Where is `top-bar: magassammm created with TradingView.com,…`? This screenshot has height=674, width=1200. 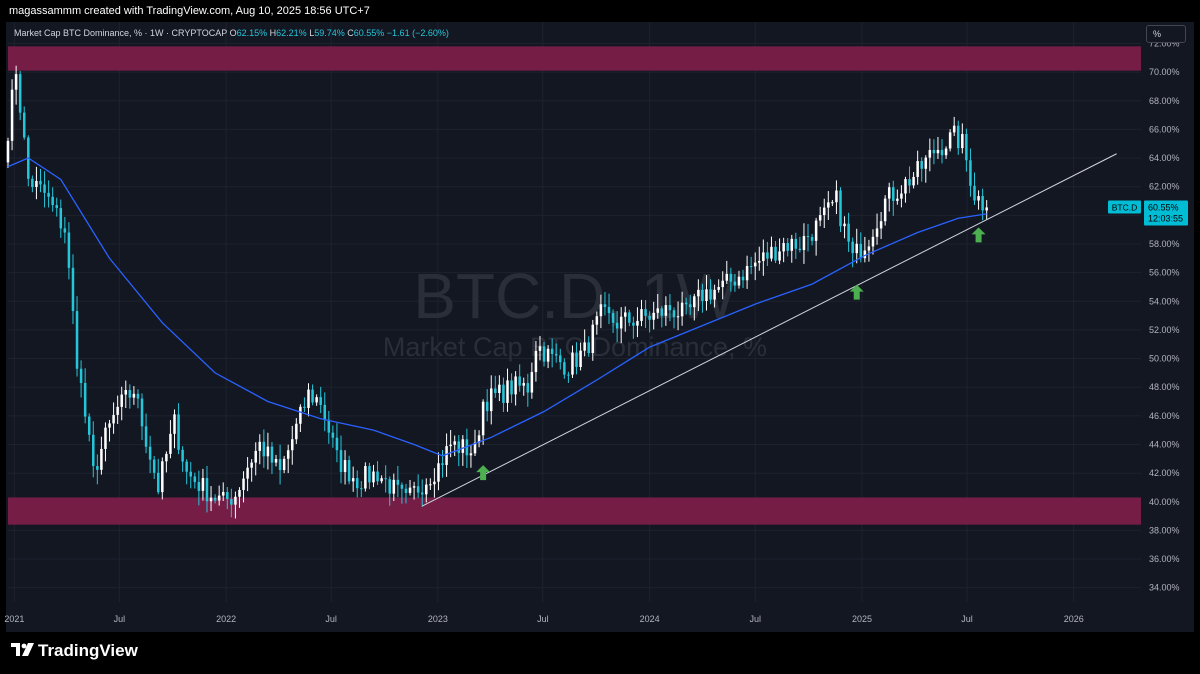 top-bar: magassammm created with TradingView.com,… is located at coordinates (600, 11).